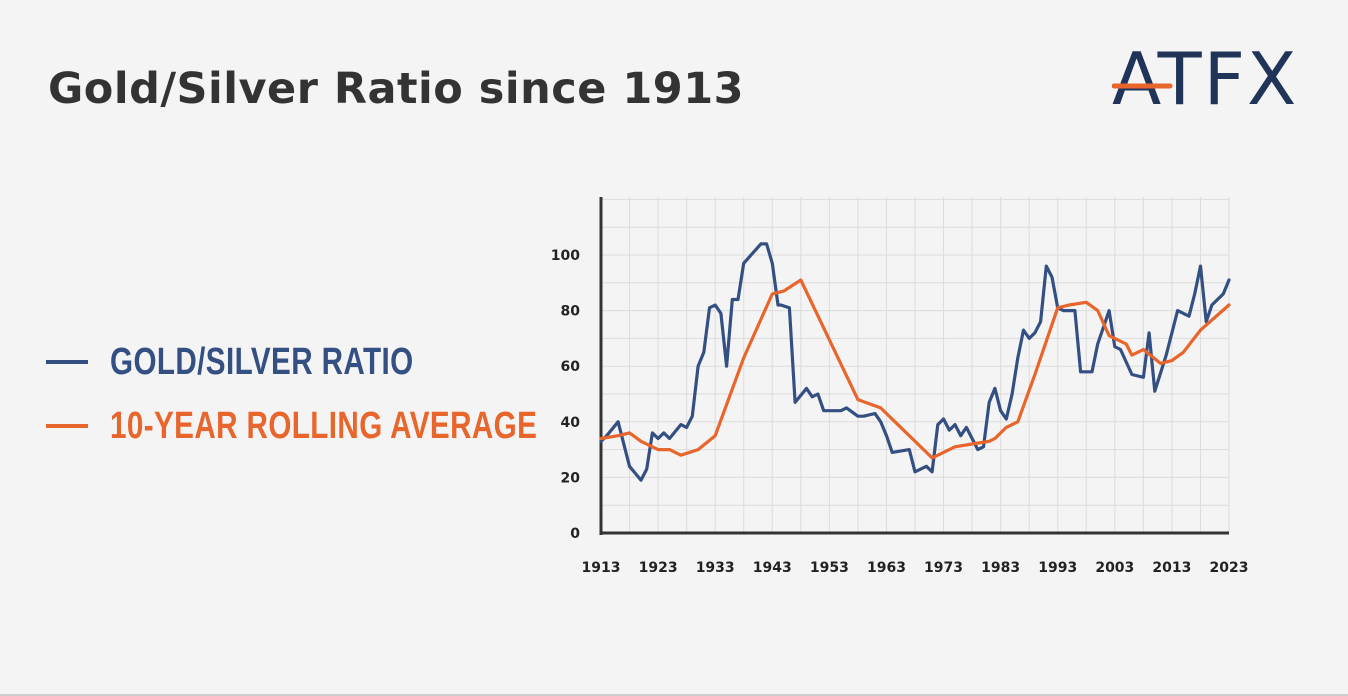 The height and width of the screenshot is (696, 1348). Describe the element at coordinates (1057, 568) in the screenshot. I see `x-tick-label: 1993` at that location.